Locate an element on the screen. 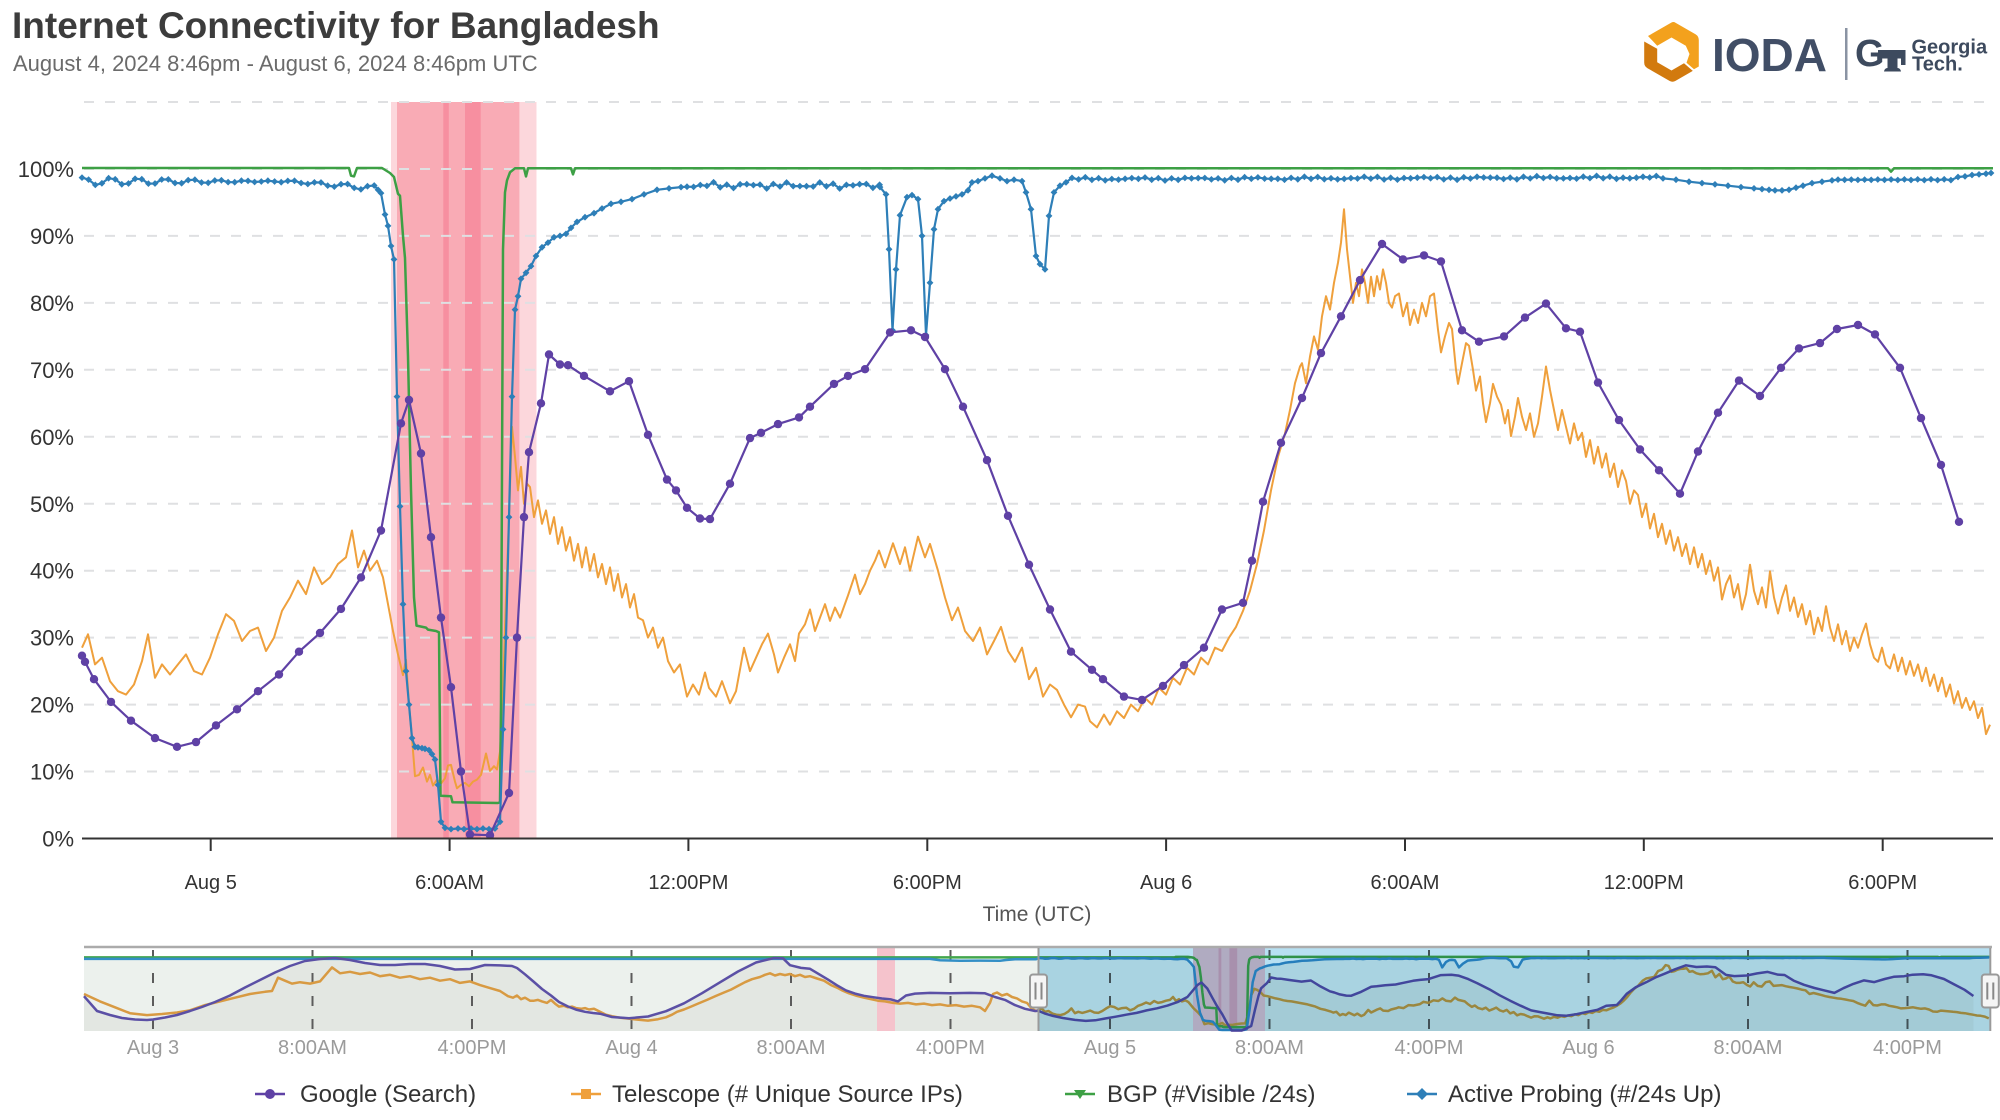  svg-text: 40% is located at coordinates (52, 571).